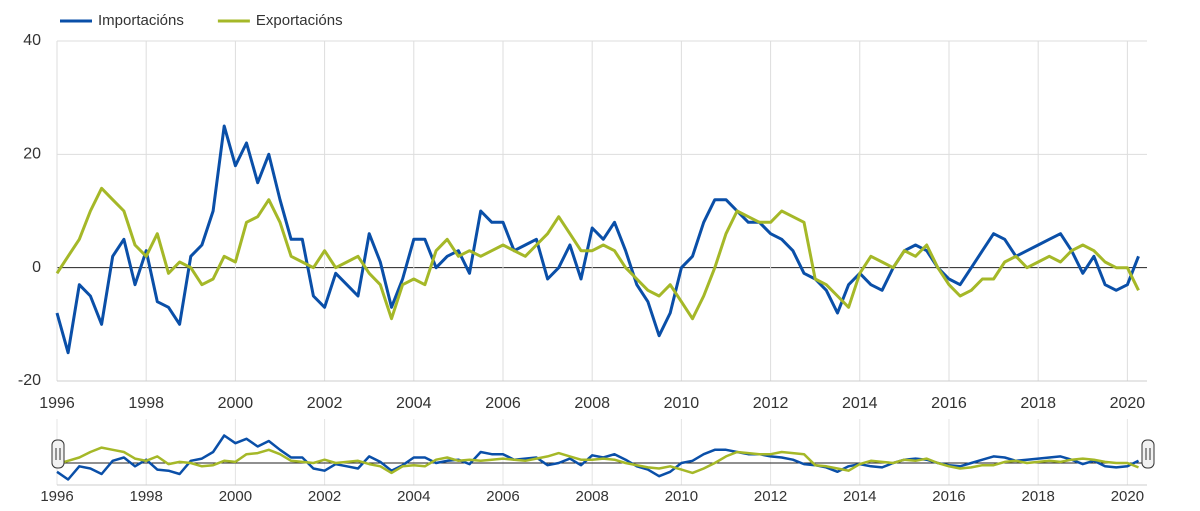  Describe the element at coordinates (1127, 496) in the screenshot. I see `navigator-x-tick-label: 2020` at that location.